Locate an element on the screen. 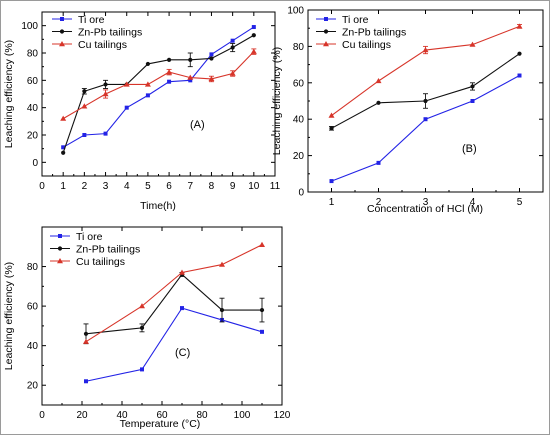 This screenshot has width=550, height=440. x-axis-title: Concentration of HCl (M) is located at coordinates (425, 209).